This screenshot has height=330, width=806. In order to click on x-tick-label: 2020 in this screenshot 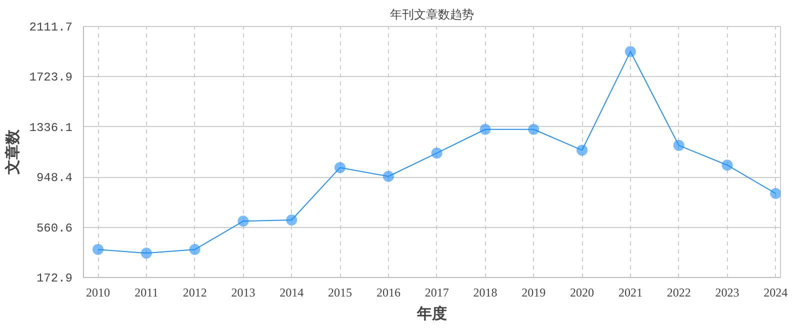, I will do `click(582, 293)`.